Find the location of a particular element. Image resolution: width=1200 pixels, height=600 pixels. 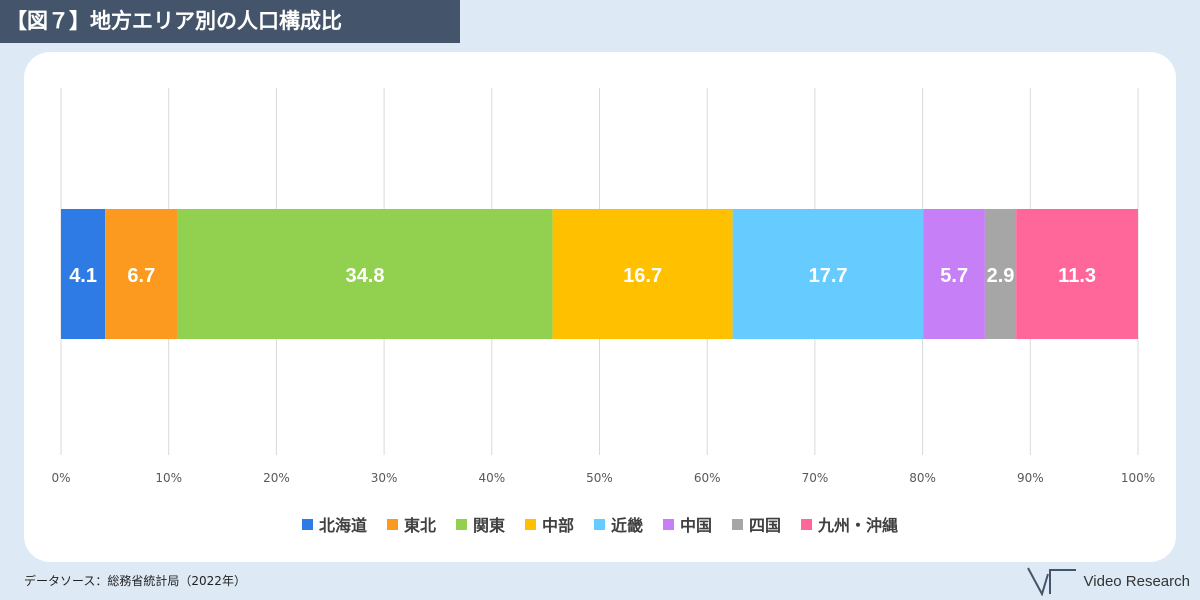

data-label: 5.7 is located at coordinates (954, 276).